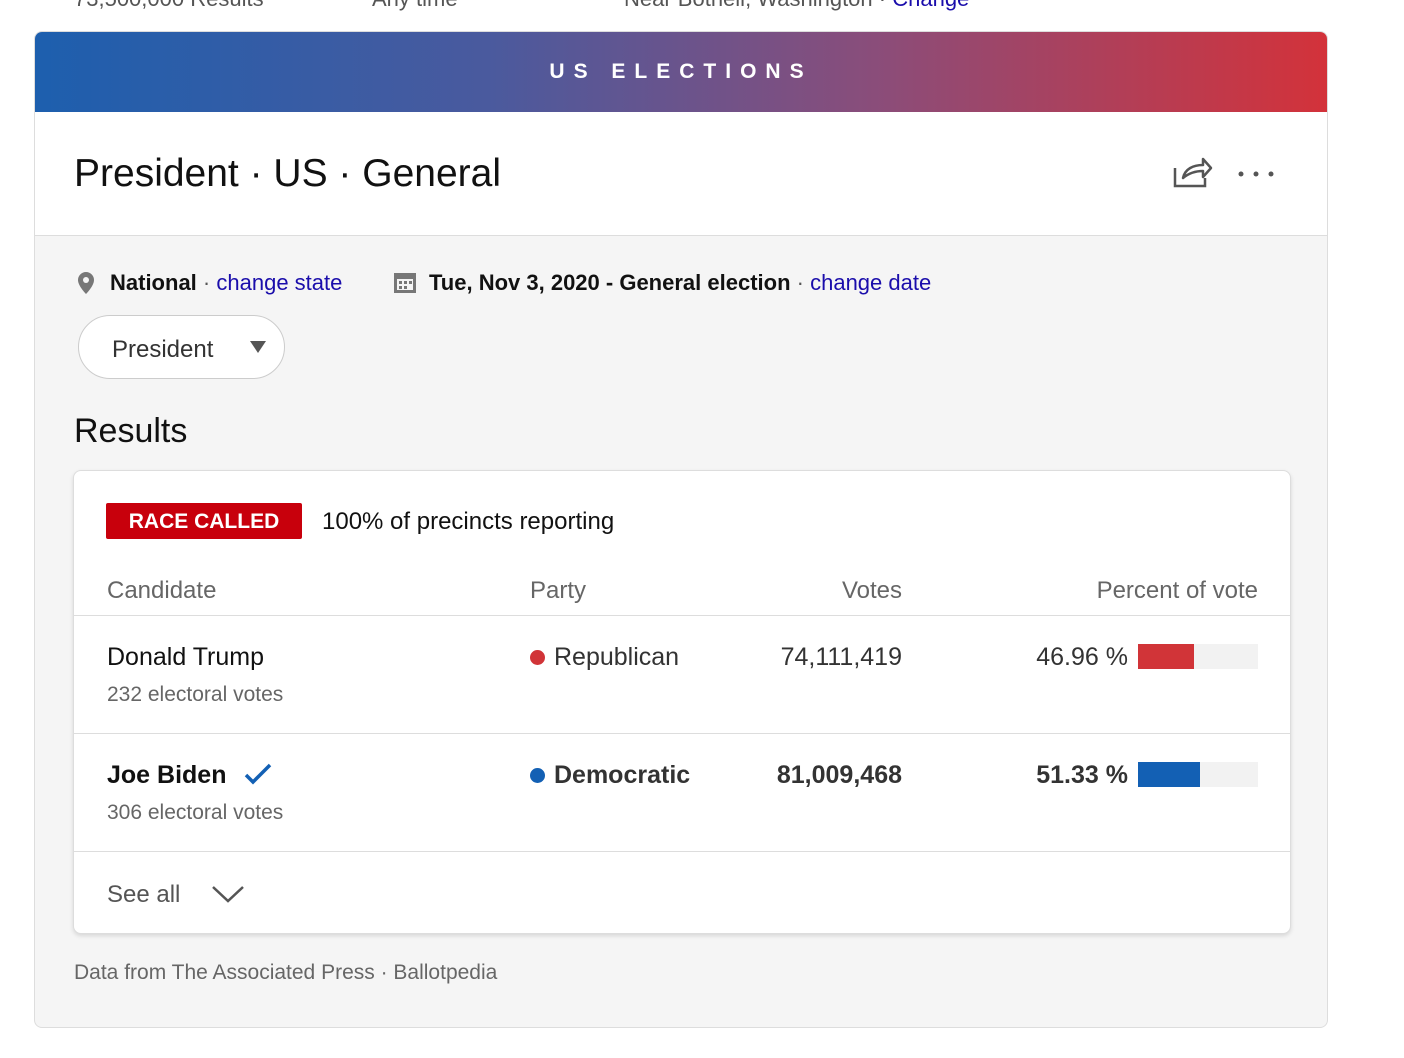 This screenshot has width=1404, height=1058. I want to click on time-filter: Any time, so click(415, 6).